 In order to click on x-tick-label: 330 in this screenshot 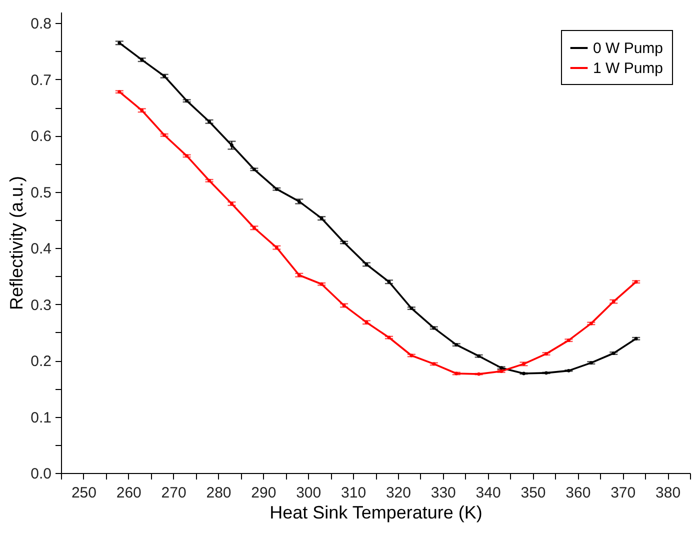, I will do `click(443, 493)`.